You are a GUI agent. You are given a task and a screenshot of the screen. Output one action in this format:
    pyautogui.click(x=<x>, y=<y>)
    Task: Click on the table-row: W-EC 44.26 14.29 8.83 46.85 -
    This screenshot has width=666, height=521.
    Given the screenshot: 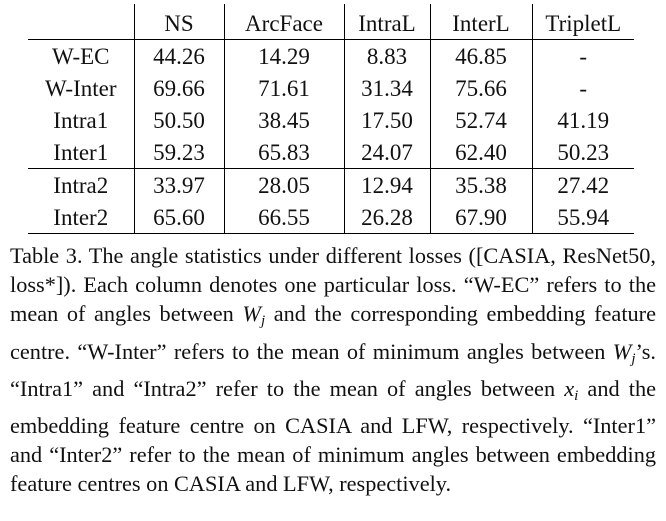 What is the action you would take?
    pyautogui.click(x=331, y=55)
    